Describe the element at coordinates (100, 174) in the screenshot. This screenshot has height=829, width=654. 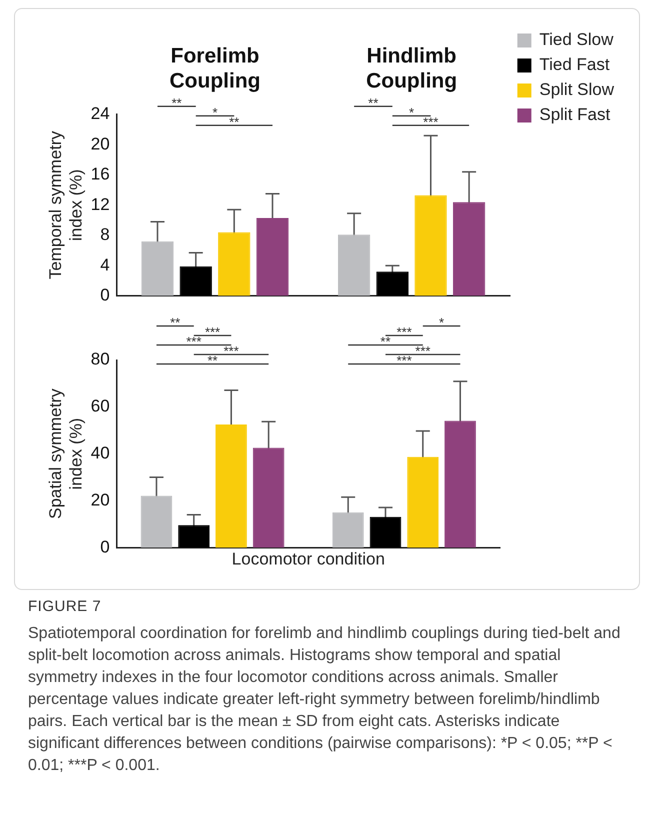
I see `y-tick-label: 16` at that location.